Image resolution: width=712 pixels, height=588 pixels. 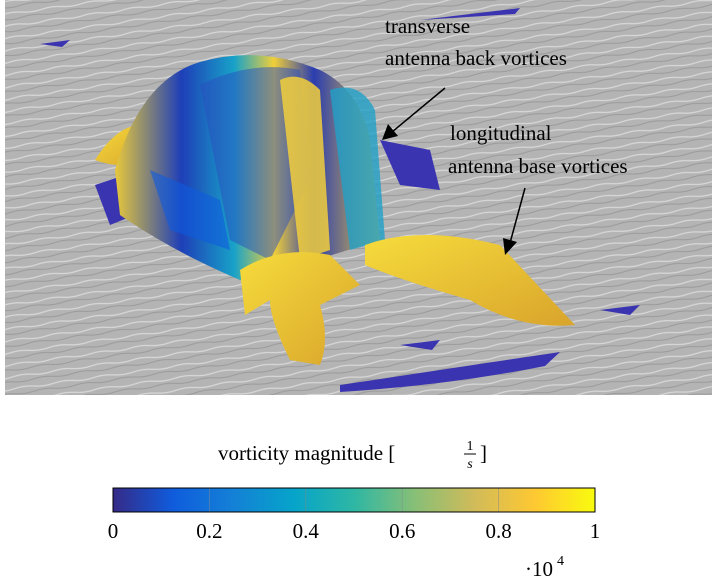 I want to click on unit-denominator: s, so click(x=470, y=464).